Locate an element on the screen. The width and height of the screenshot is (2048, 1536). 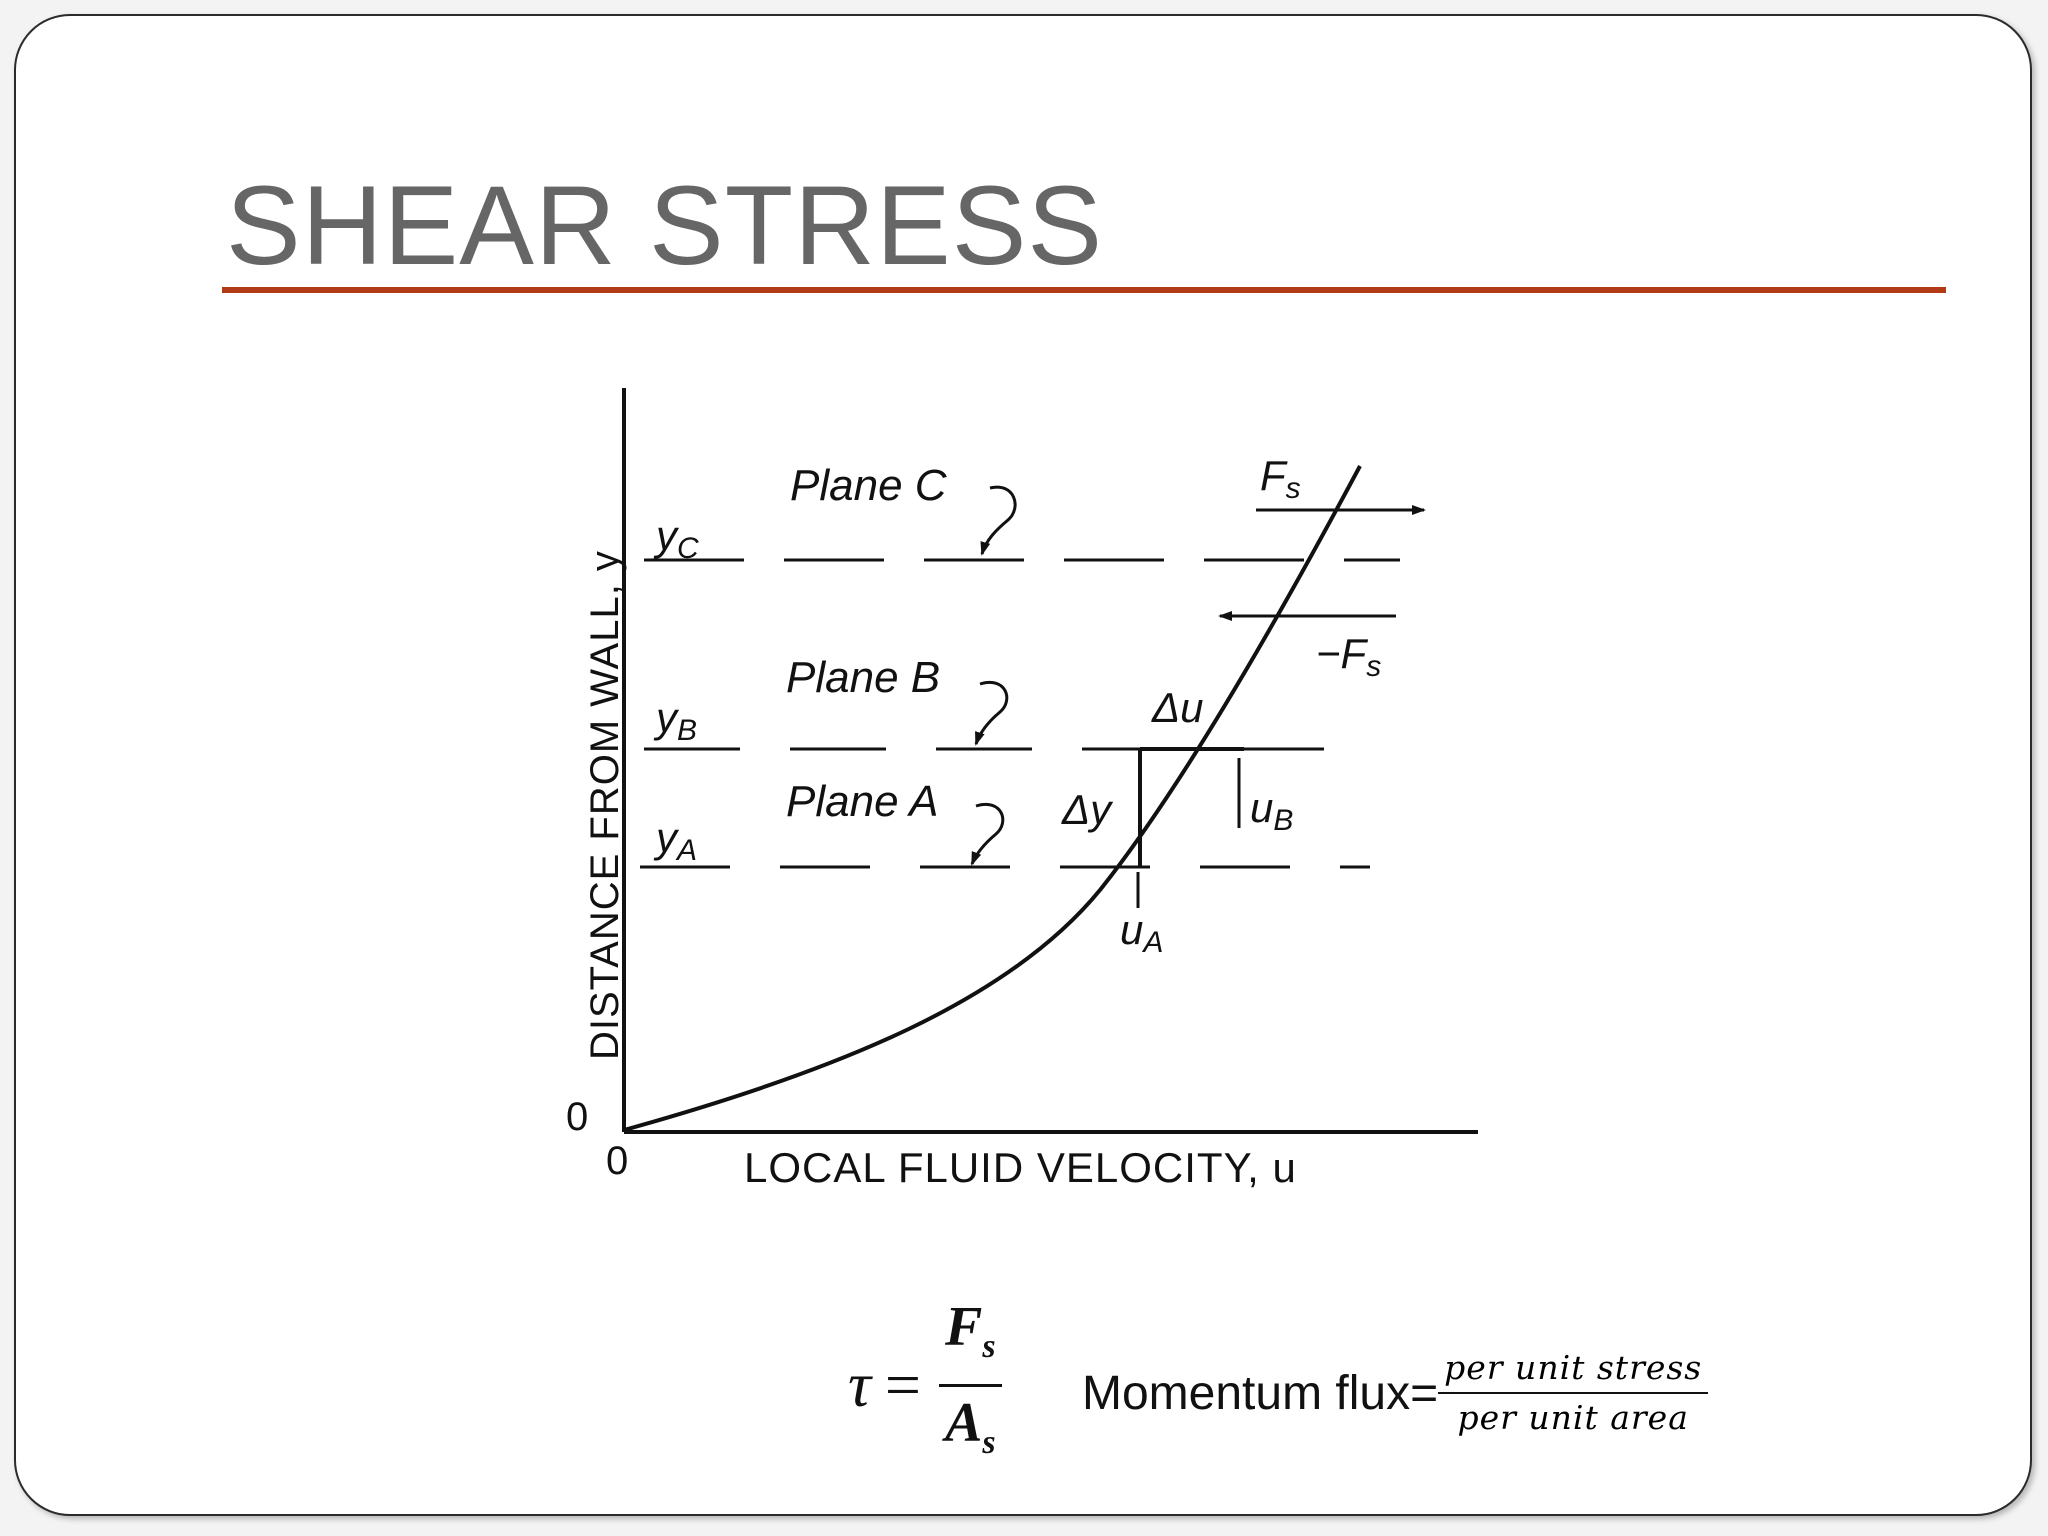
u-a-text: u is located at coordinates (1131, 929).